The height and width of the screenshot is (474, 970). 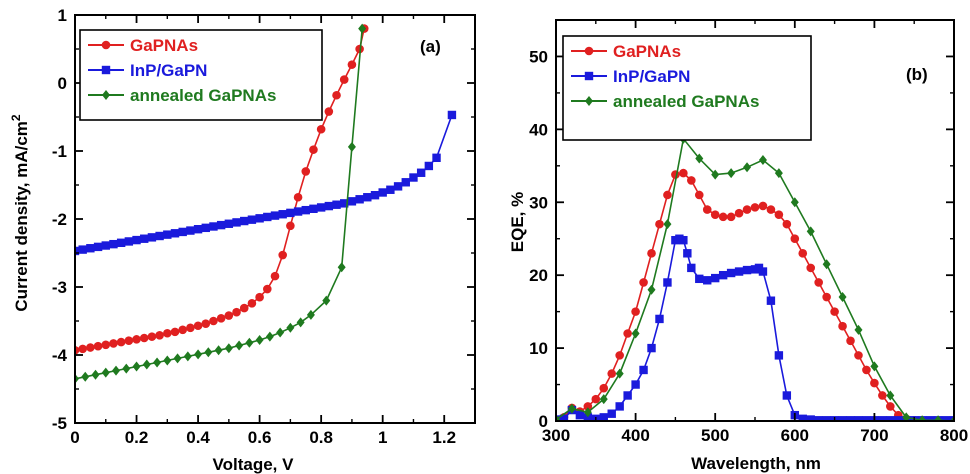 What do you see at coordinates (182, 95) in the screenshot?
I see `panel-a-legend-entry: annealed GaPNAs` at bounding box center [182, 95].